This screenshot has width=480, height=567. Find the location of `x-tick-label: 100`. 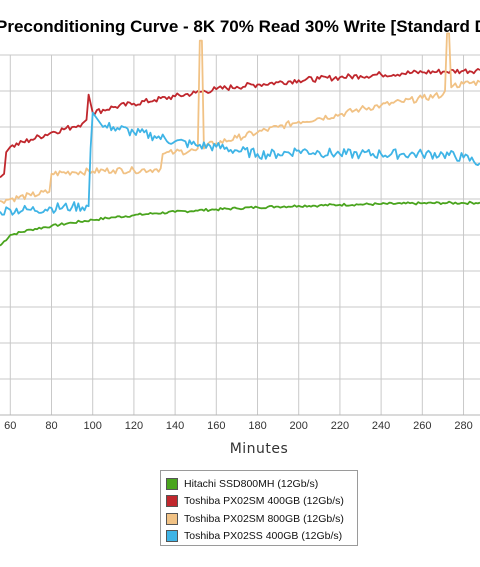

x-tick-label: 100 is located at coordinates (93, 426).